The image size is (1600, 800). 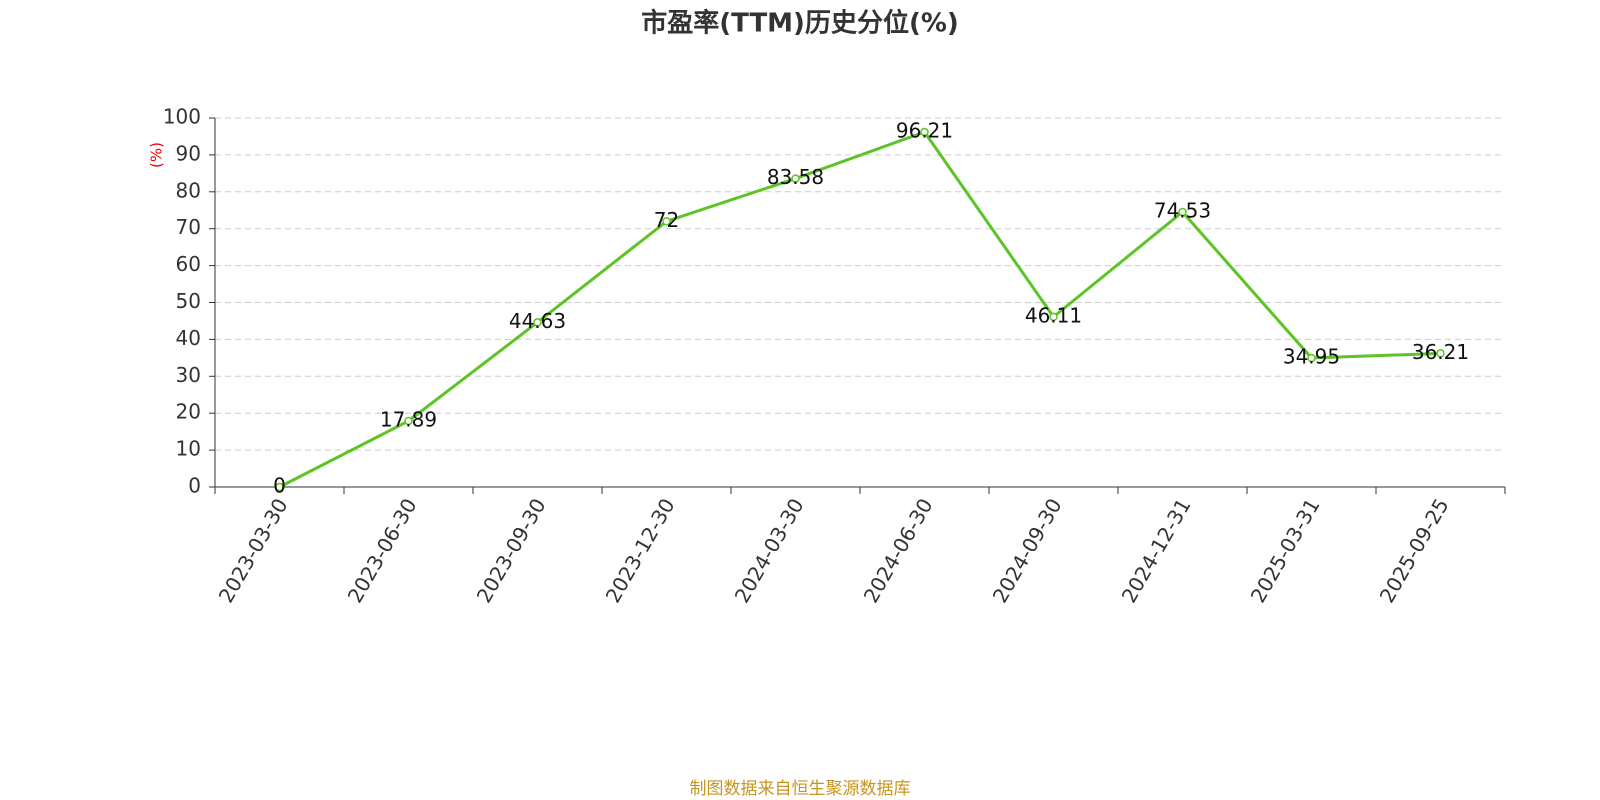 I want to click on data-label: 96.21, so click(x=924, y=130).